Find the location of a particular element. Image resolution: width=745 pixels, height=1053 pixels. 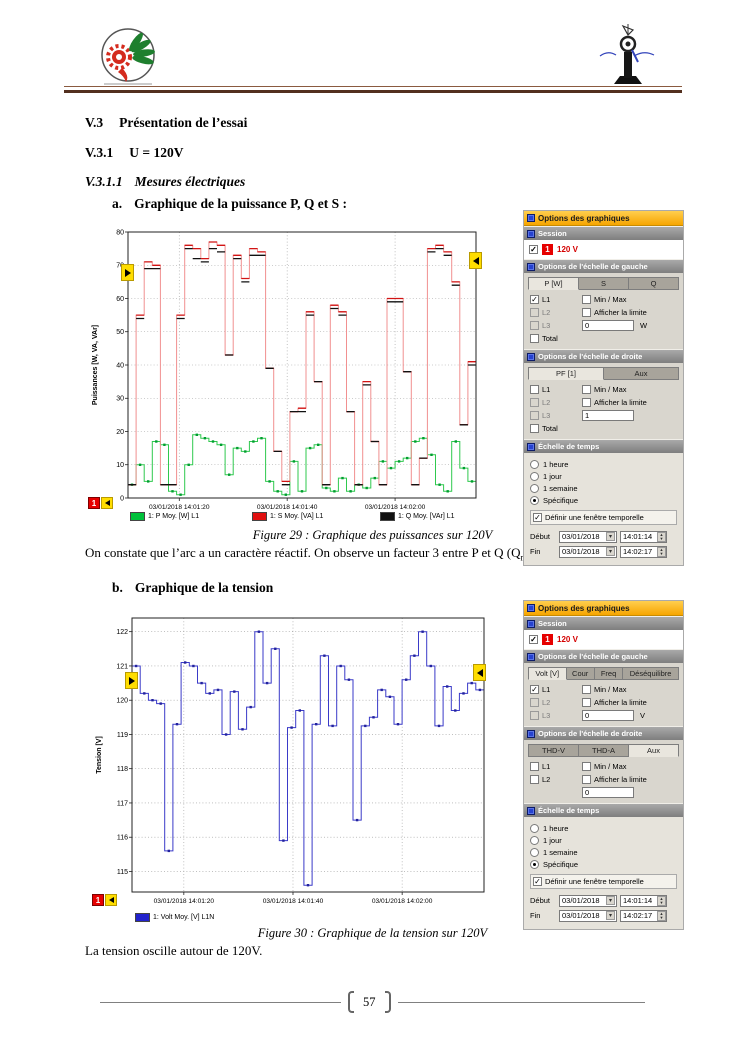

session-number-badge: 1 is located at coordinates (547, 639).